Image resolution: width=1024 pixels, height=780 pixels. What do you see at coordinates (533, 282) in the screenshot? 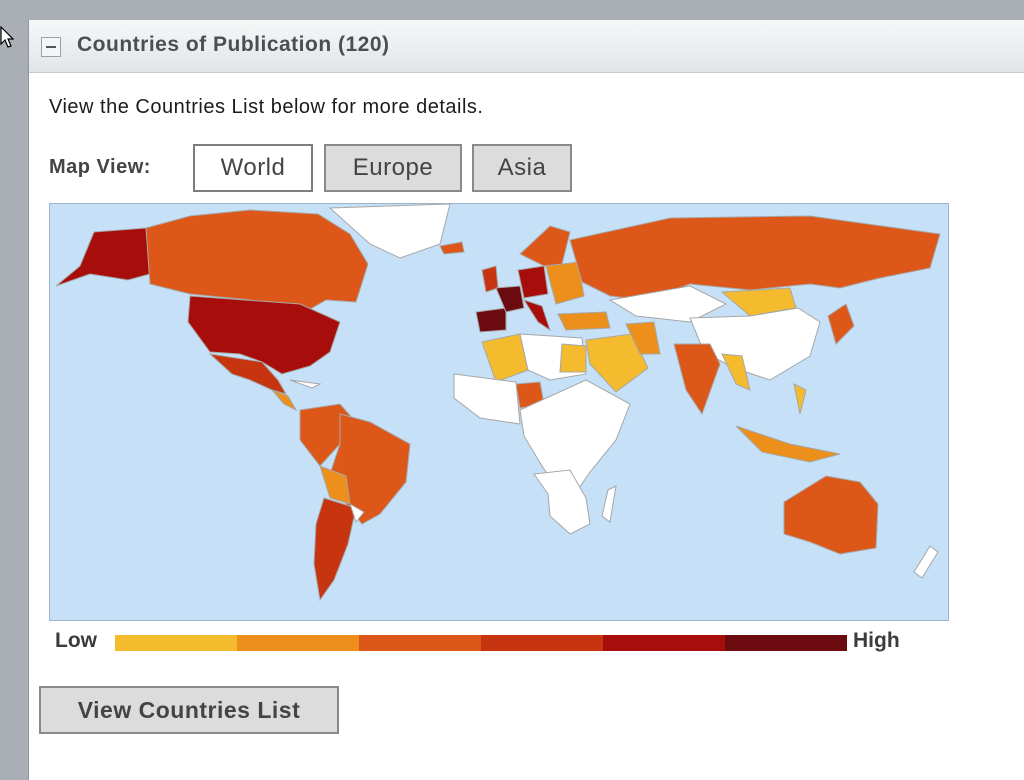
I see `country-germany` at bounding box center [533, 282].